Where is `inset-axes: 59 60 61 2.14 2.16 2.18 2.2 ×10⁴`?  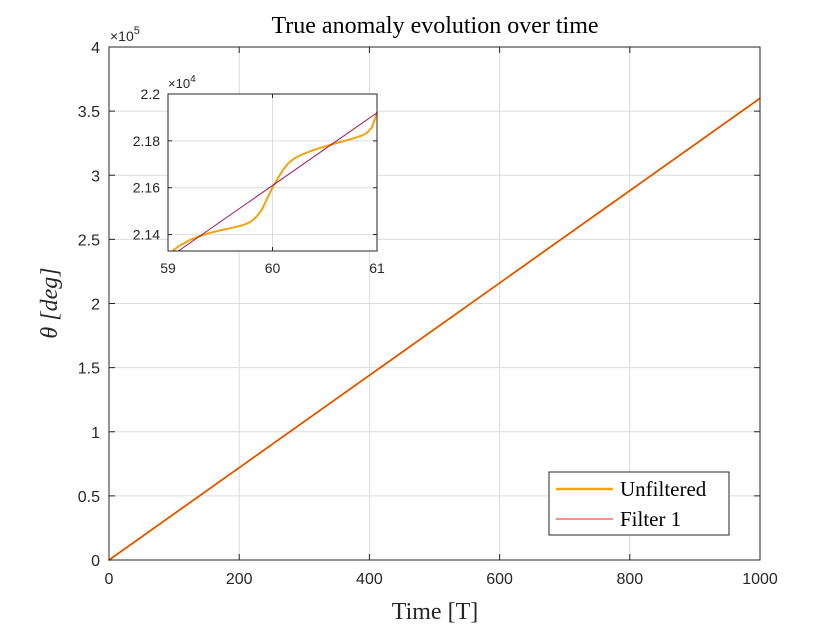 inset-axes: 59 60 61 2.14 2.16 2.18 2.2 ×10⁴ is located at coordinates (259, 175).